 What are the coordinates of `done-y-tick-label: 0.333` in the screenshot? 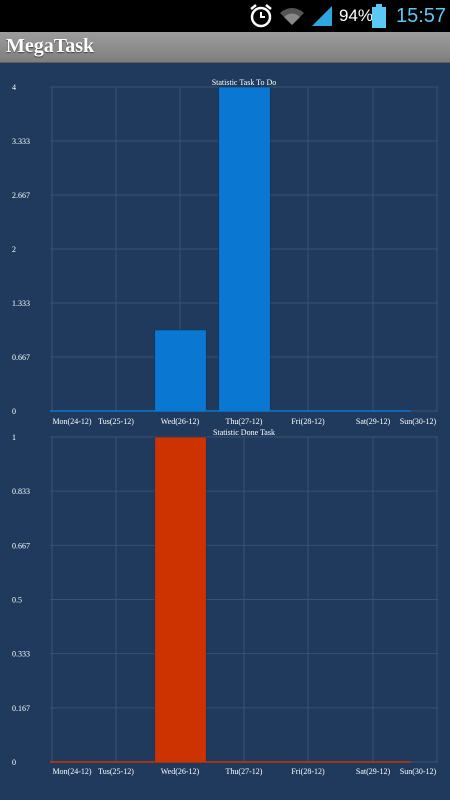 It's located at (21, 654).